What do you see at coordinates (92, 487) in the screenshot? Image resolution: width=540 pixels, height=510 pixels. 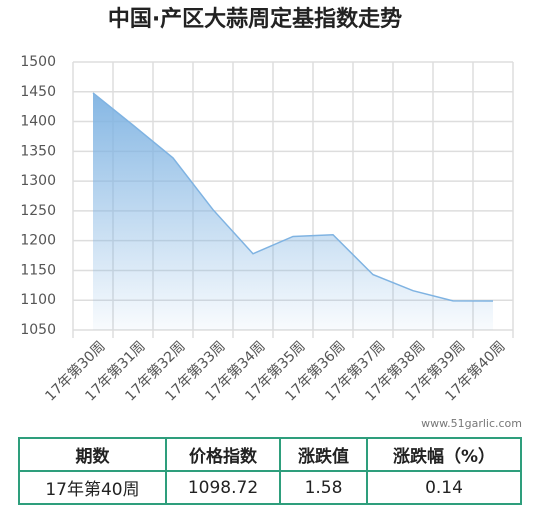 I see `cell: 17年第40周` at bounding box center [92, 487].